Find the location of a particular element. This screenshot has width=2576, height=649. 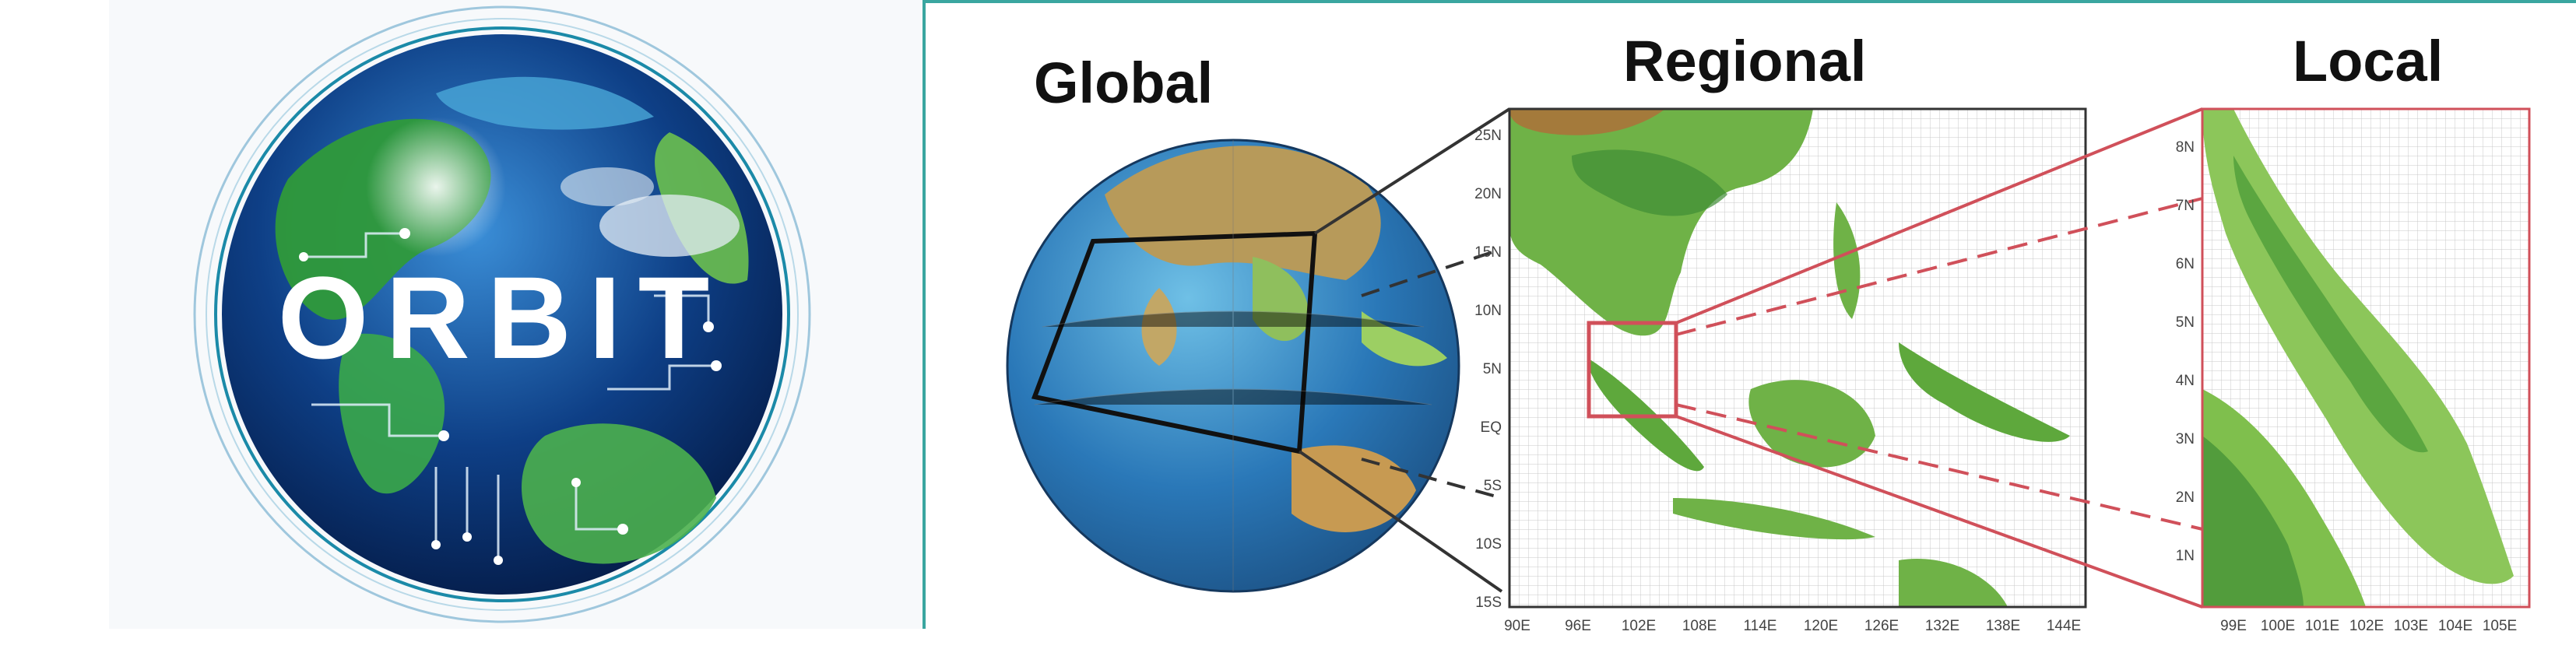

lon-label: 126E is located at coordinates (1881, 626).